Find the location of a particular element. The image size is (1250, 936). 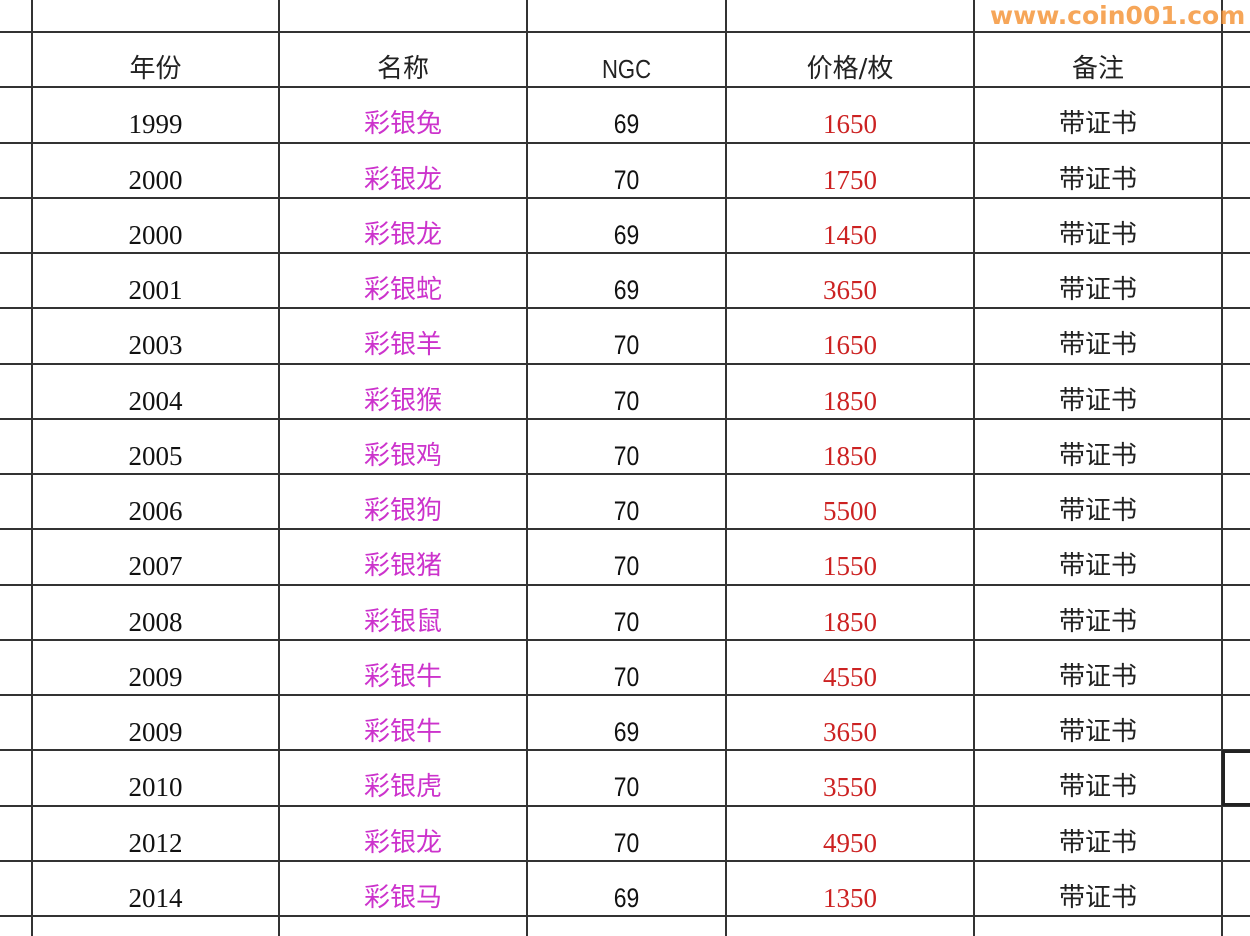

cell-price: 3550 is located at coordinates (850, 787).